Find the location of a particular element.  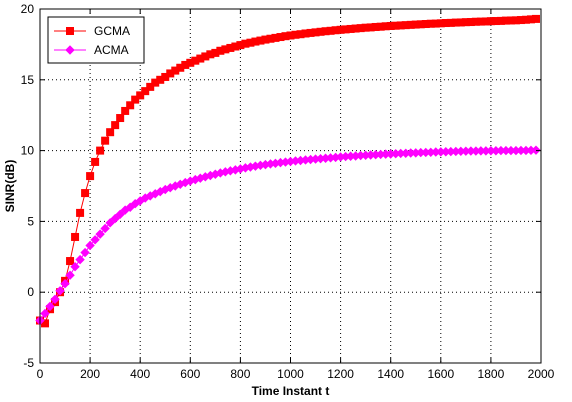

y-tick-label: 10 is located at coordinates (28, 151).